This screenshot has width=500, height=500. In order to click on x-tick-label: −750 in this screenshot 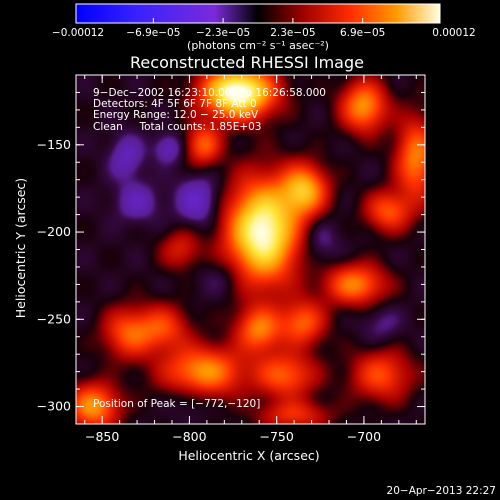, I will do `click(277, 436)`.